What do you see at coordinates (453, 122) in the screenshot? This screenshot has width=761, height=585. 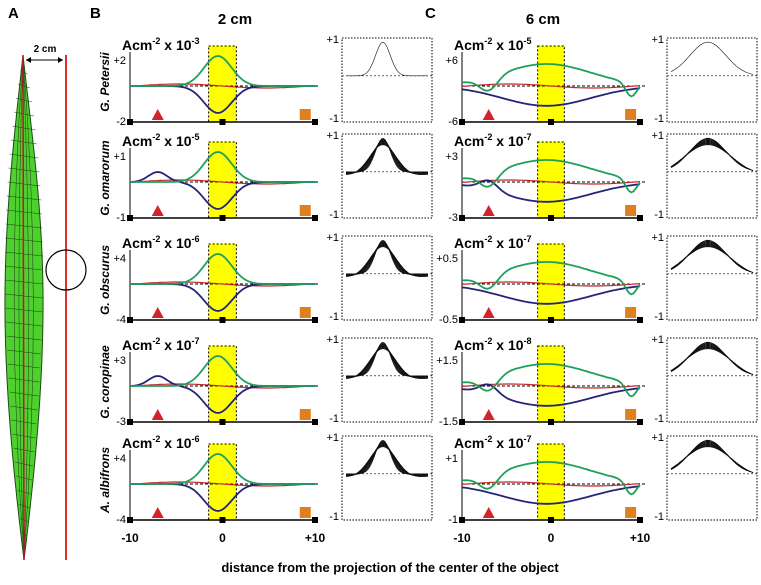 I see `y-tick-label: -6` at bounding box center [453, 122].